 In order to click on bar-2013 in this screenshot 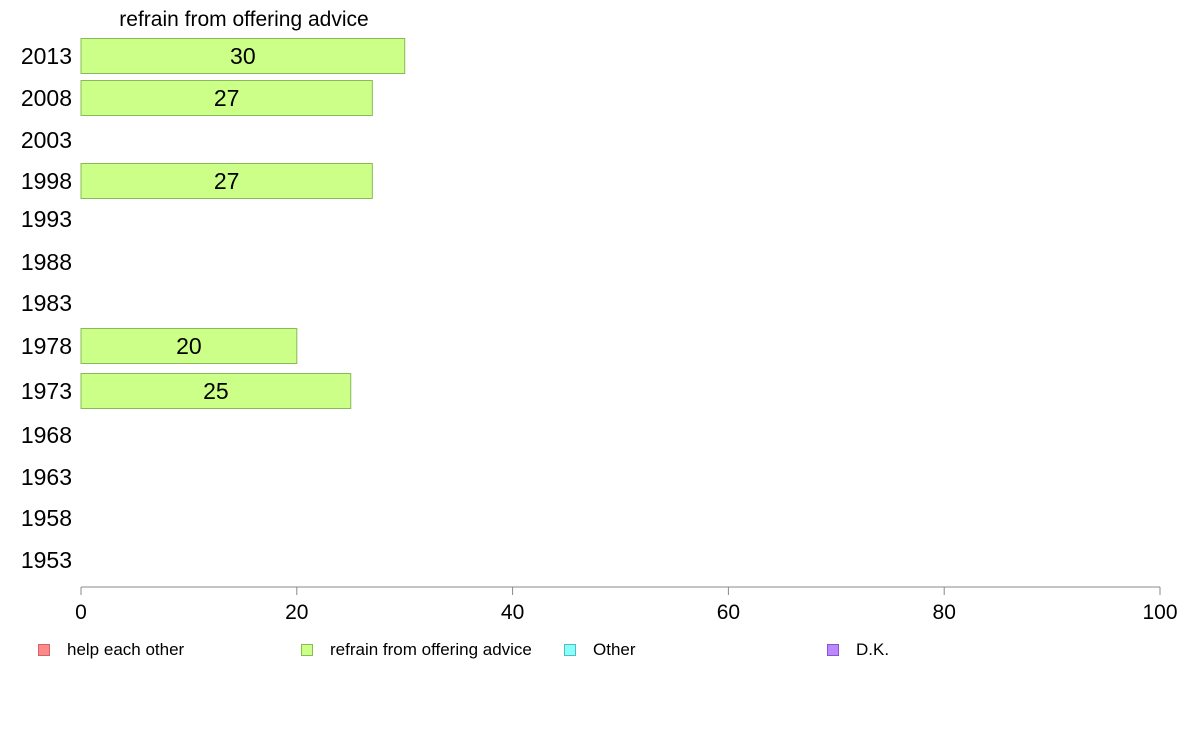, I will do `click(243, 56)`.